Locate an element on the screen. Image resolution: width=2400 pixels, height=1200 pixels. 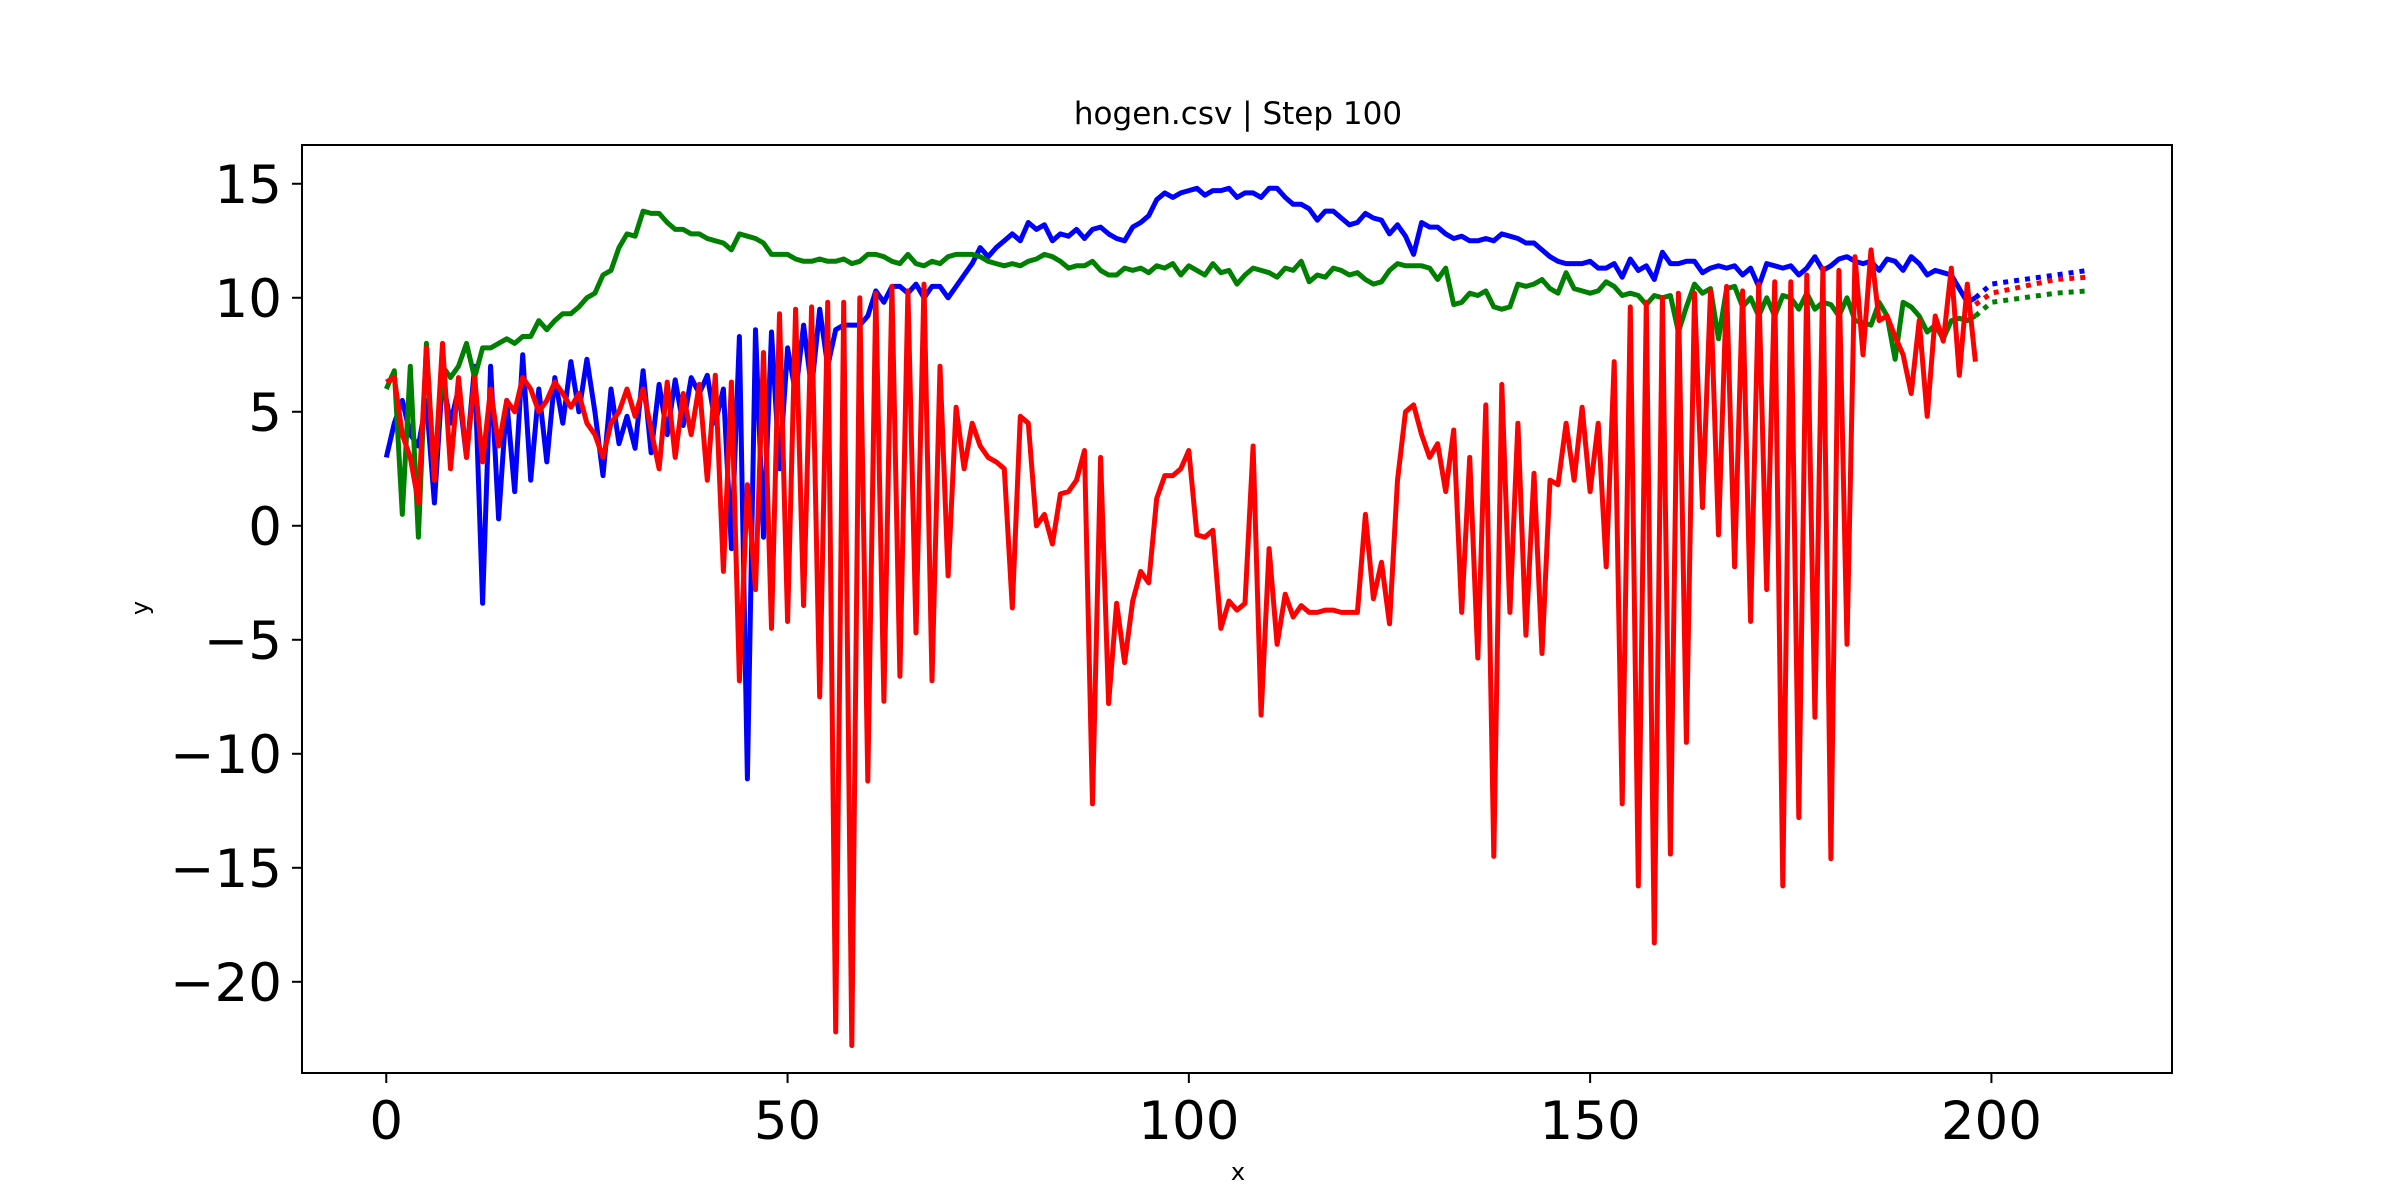
x-tick-label: 200 is located at coordinates (1991, 1121).